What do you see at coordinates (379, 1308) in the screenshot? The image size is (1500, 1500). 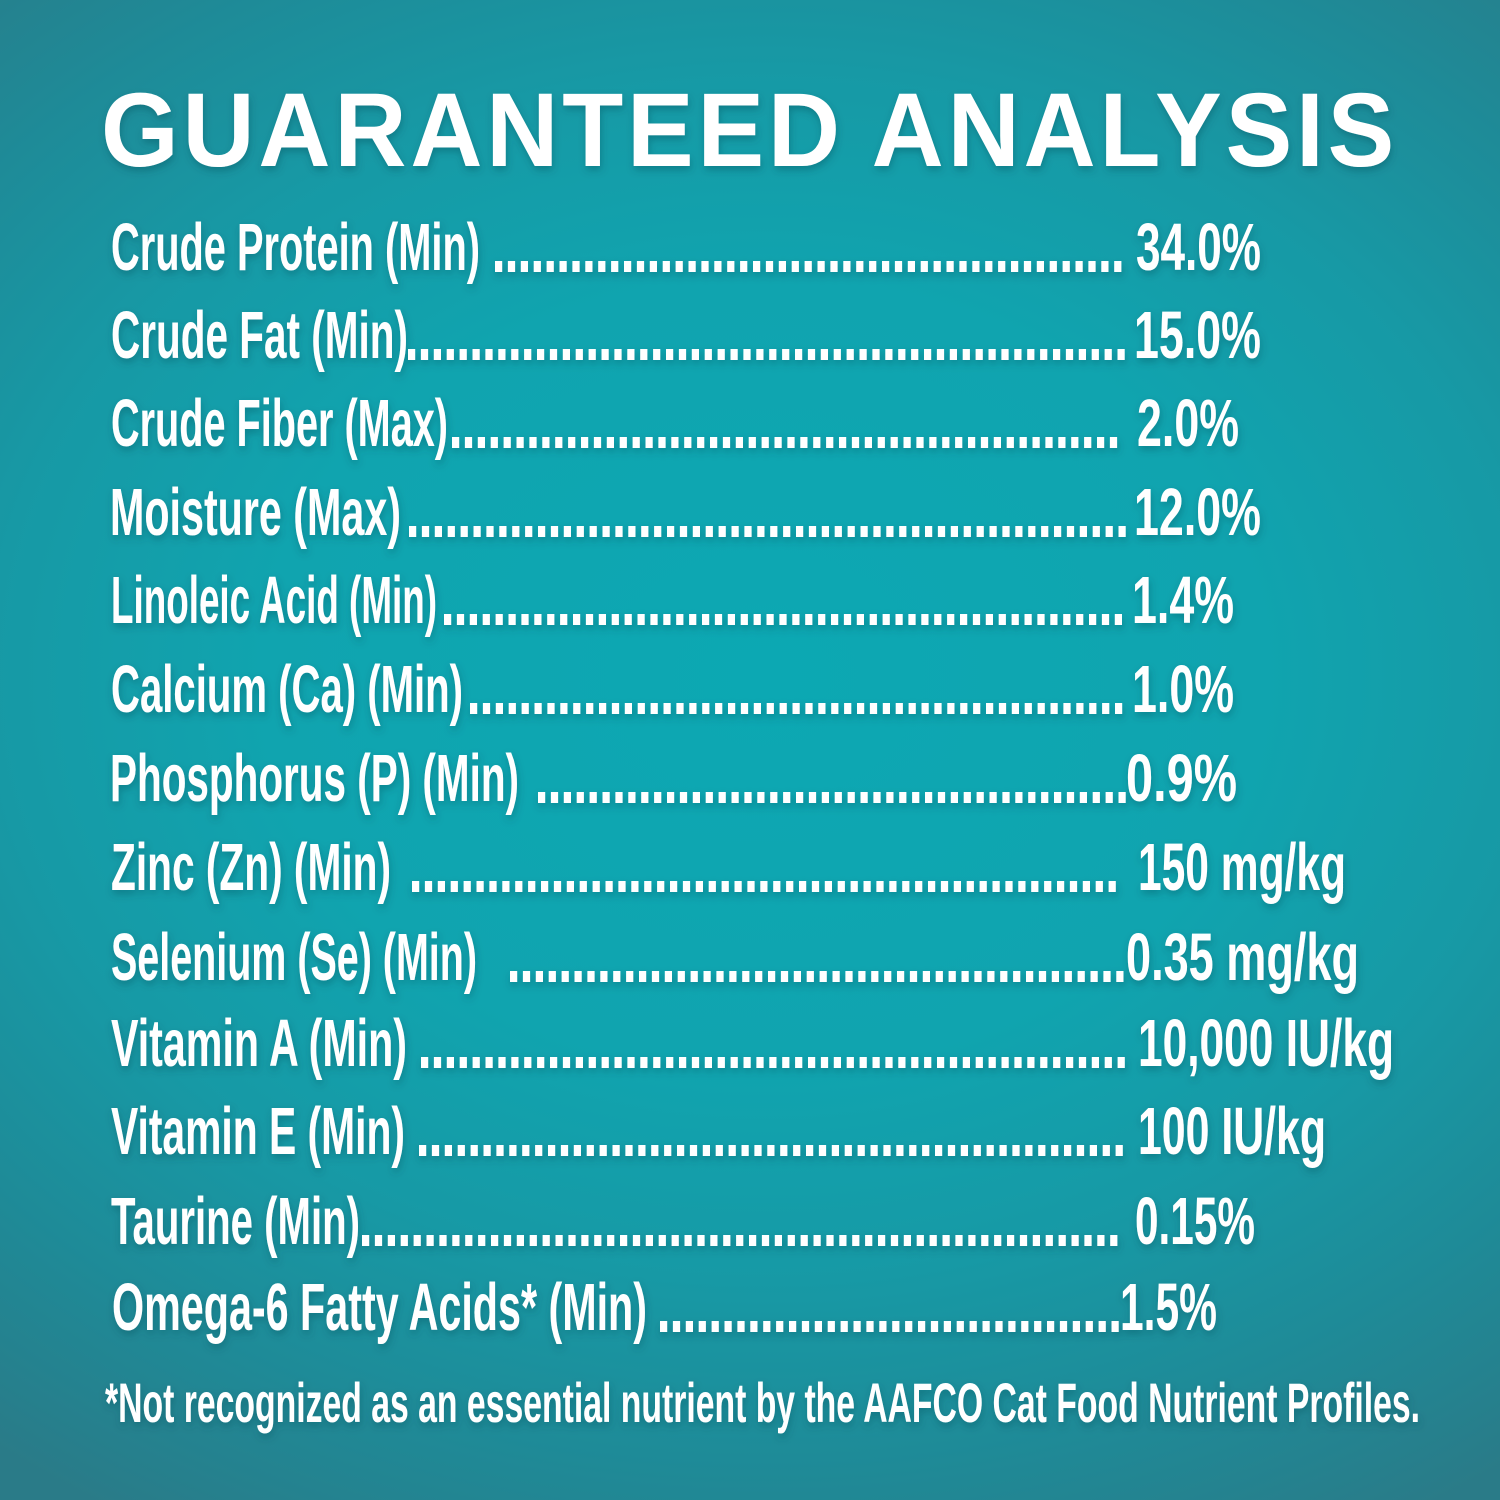 I see `svg-text: Omega-6 Fatty Acids* (Min)` at bounding box center [379, 1308].